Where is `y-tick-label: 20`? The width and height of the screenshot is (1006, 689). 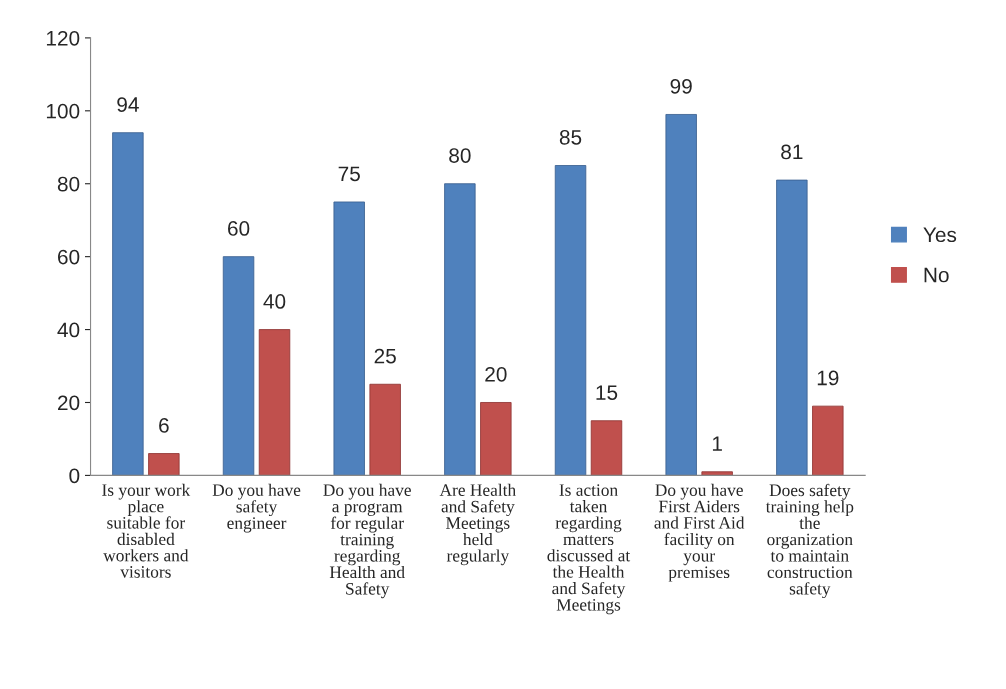 y-tick-label: 20 is located at coordinates (69, 403).